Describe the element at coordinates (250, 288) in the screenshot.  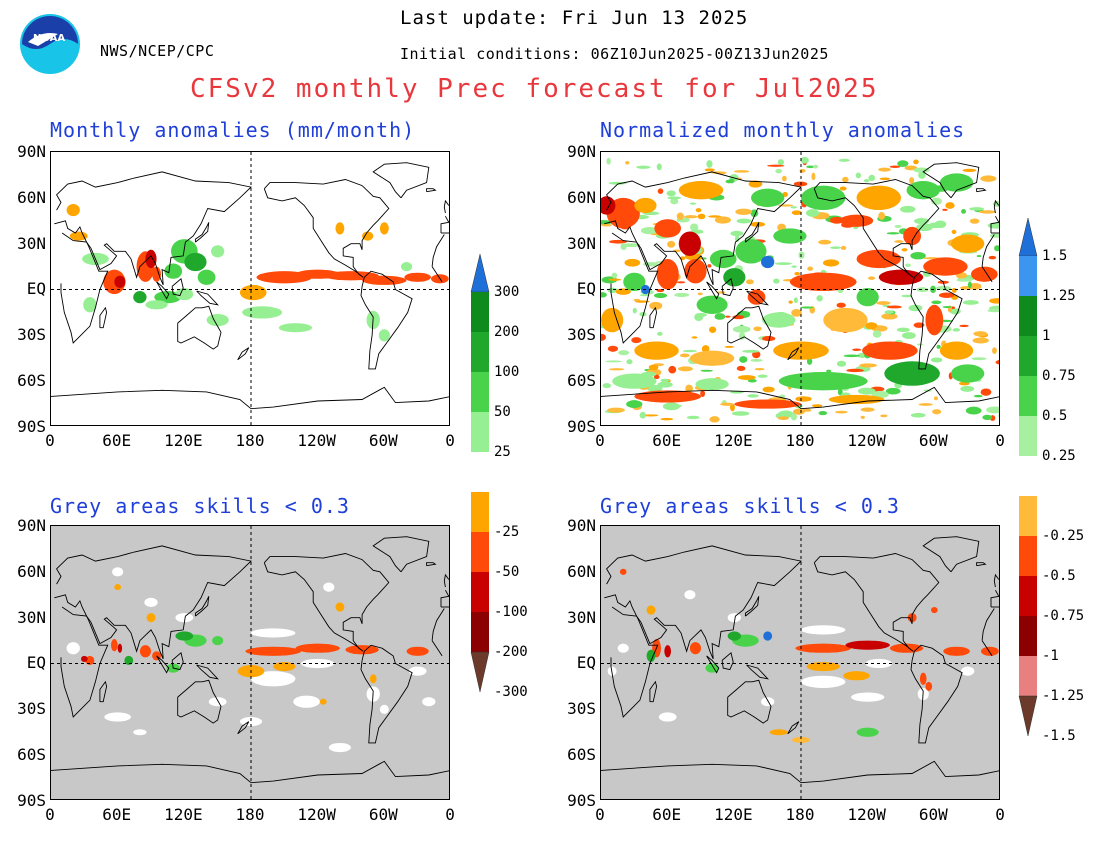
I see `map-anomalies-mm` at that location.